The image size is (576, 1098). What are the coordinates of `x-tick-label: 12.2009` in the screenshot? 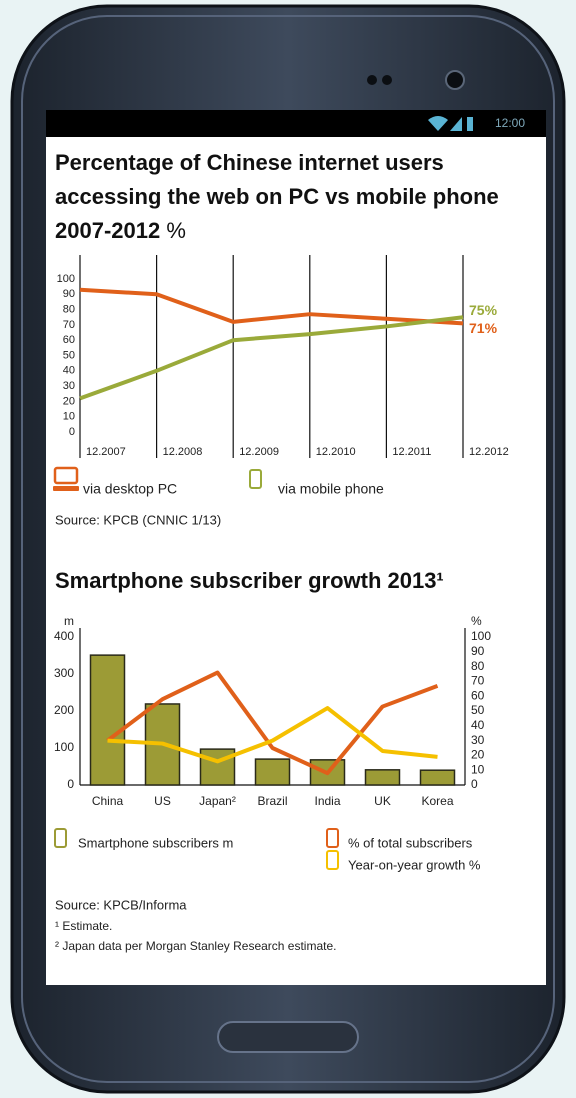 It's located at (259, 452).